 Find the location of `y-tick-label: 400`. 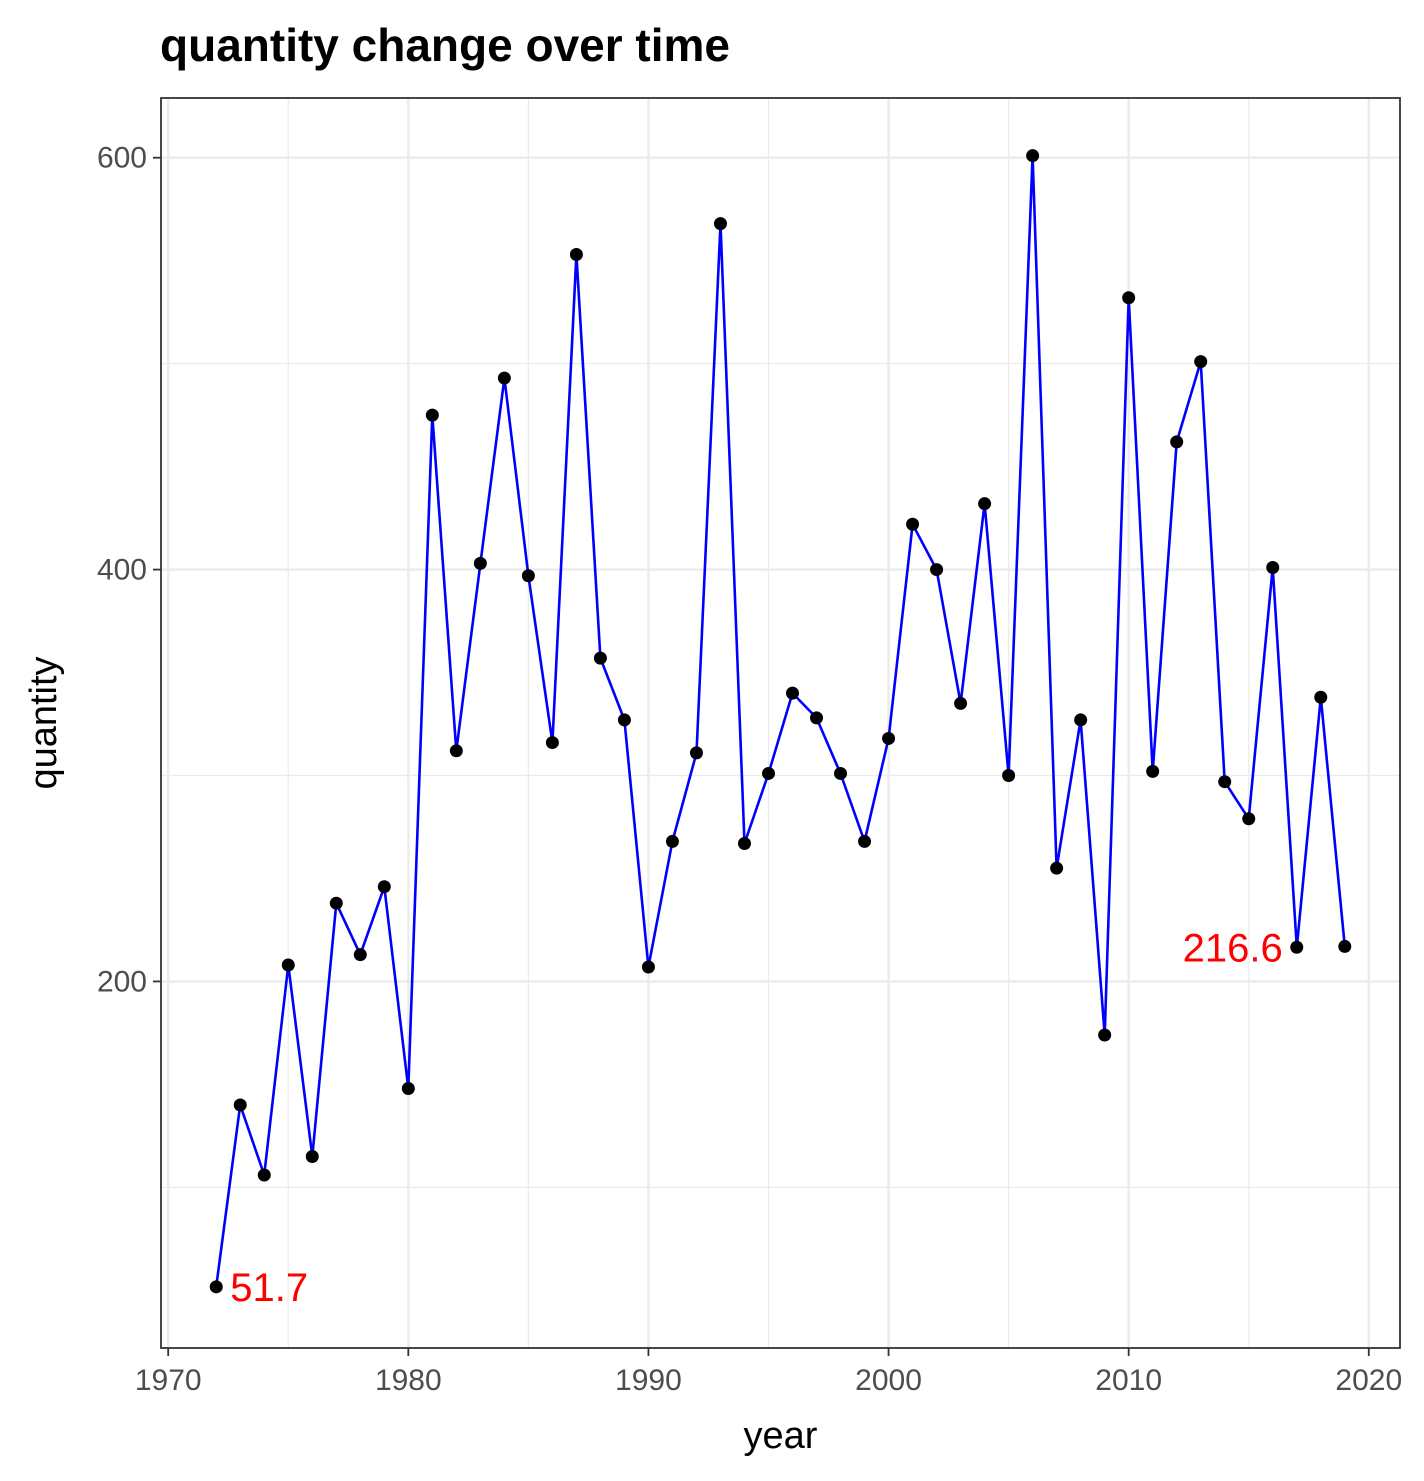

y-tick-label: 400 is located at coordinates (122, 570).